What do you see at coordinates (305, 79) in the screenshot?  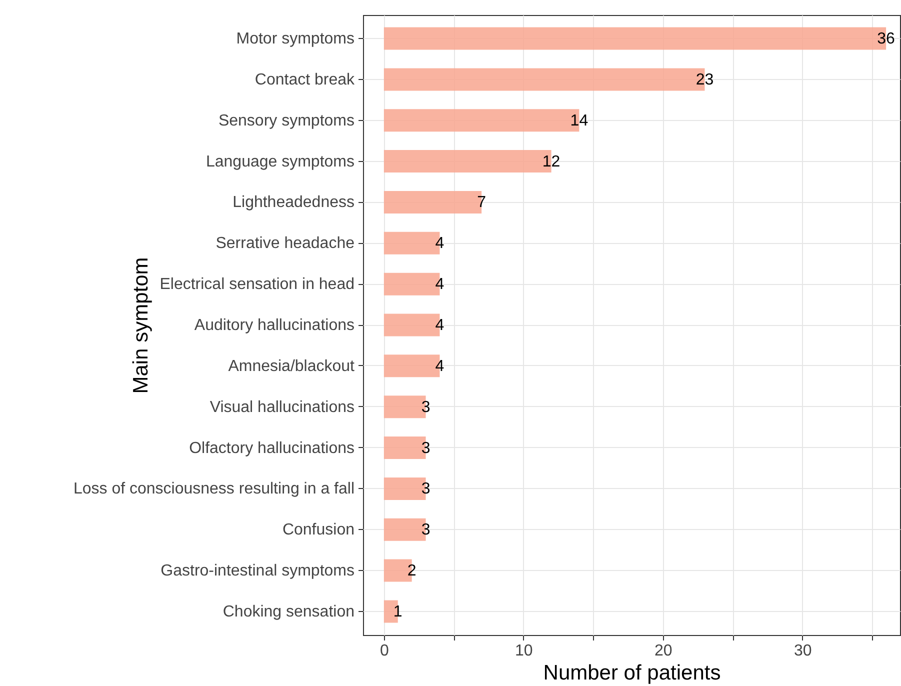 I see `y-tick-label: Contact break` at bounding box center [305, 79].